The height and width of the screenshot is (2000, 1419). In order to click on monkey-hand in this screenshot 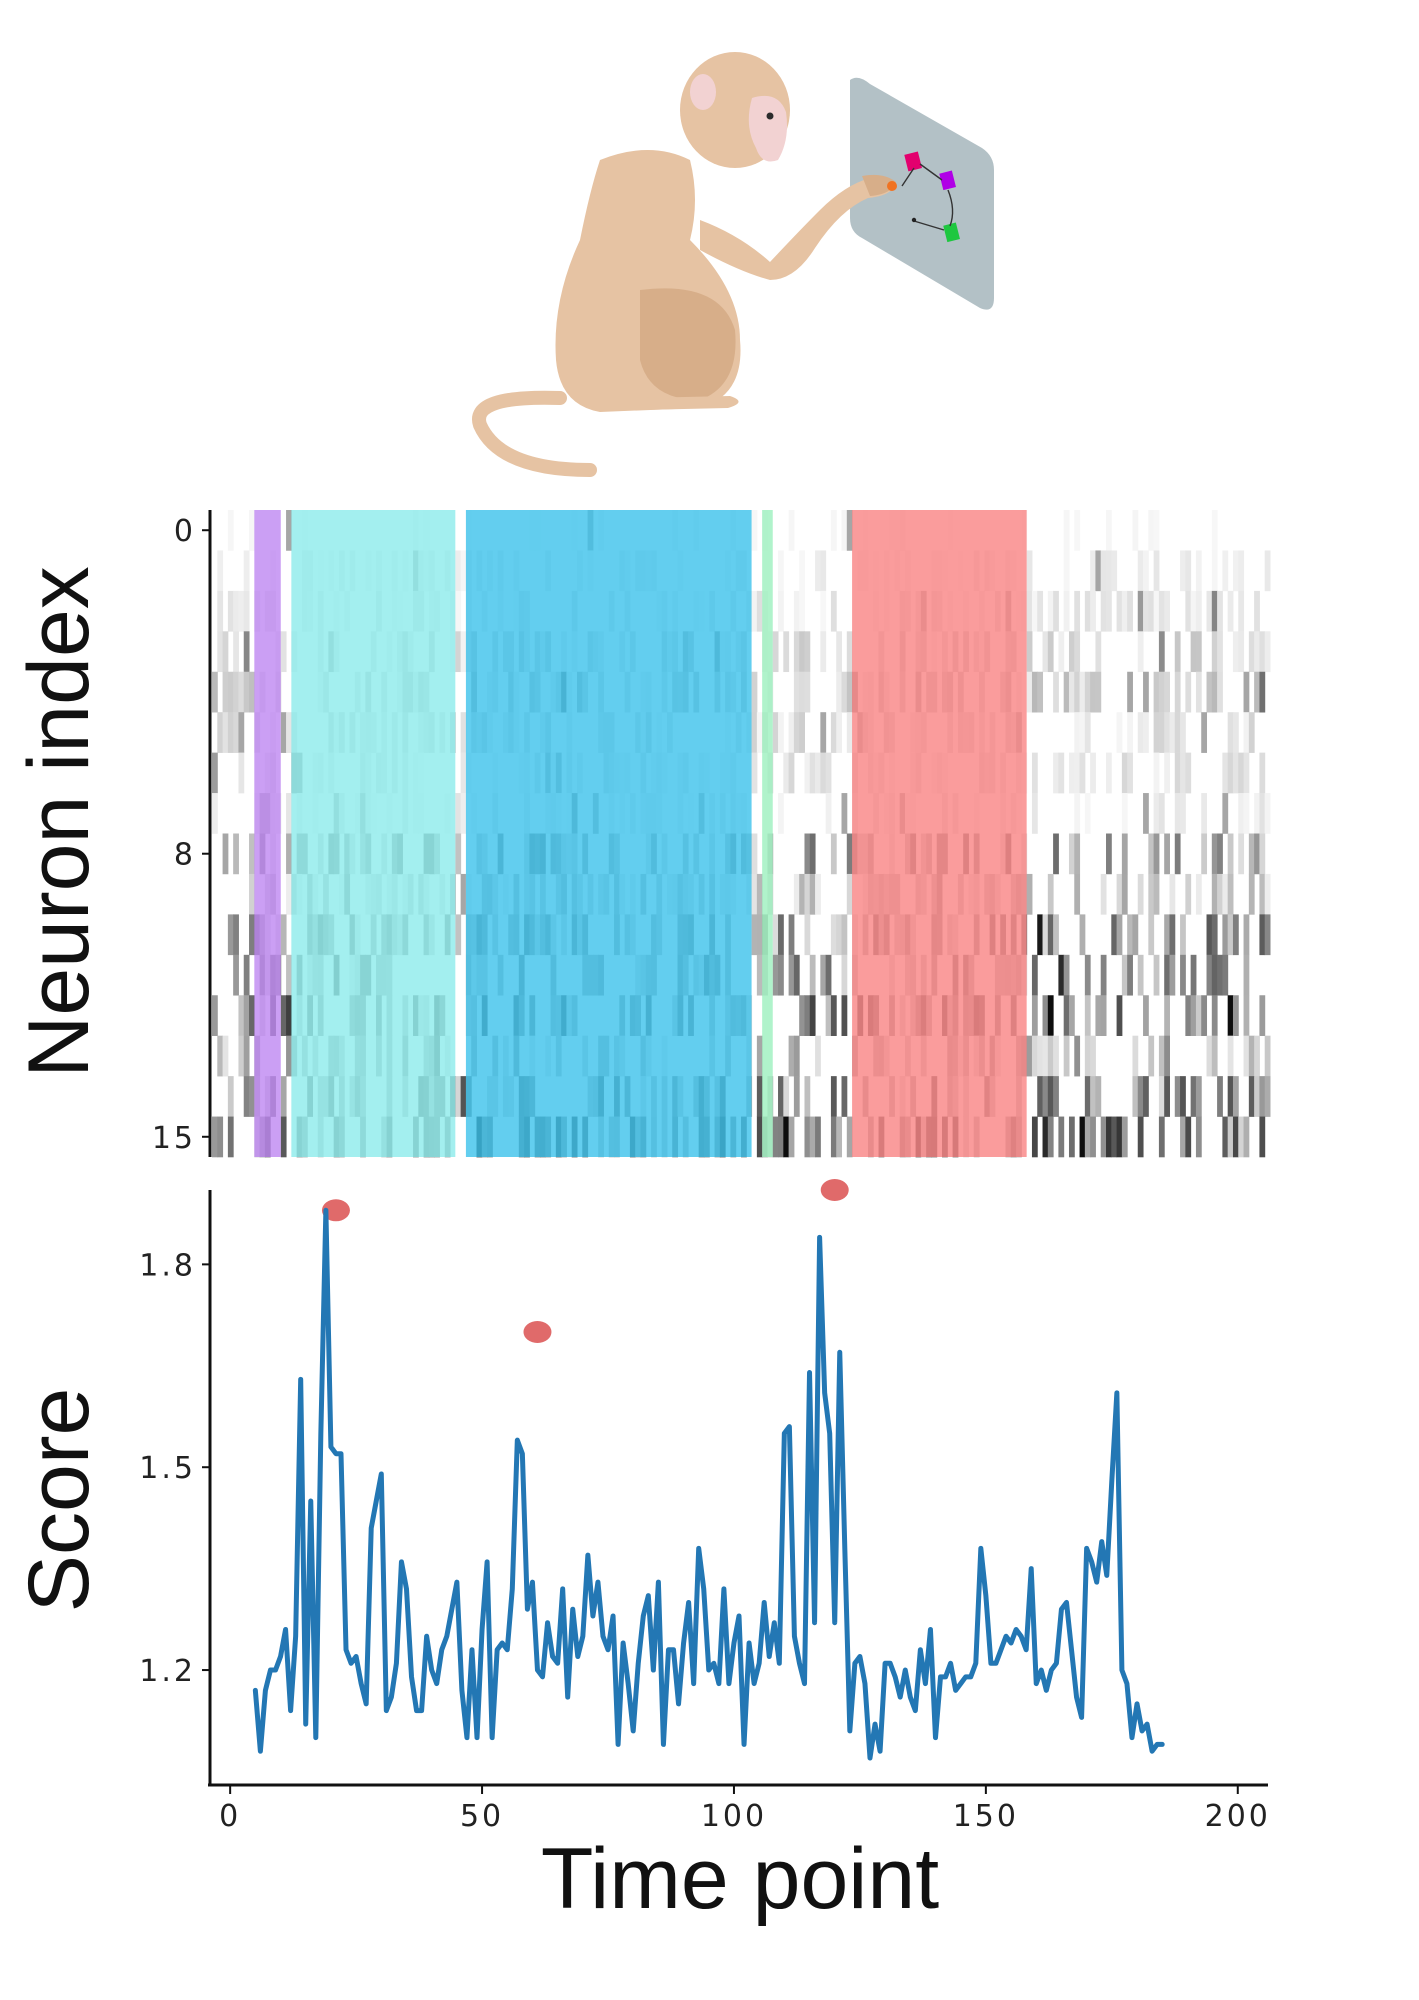, I will do `click(879, 185)`.